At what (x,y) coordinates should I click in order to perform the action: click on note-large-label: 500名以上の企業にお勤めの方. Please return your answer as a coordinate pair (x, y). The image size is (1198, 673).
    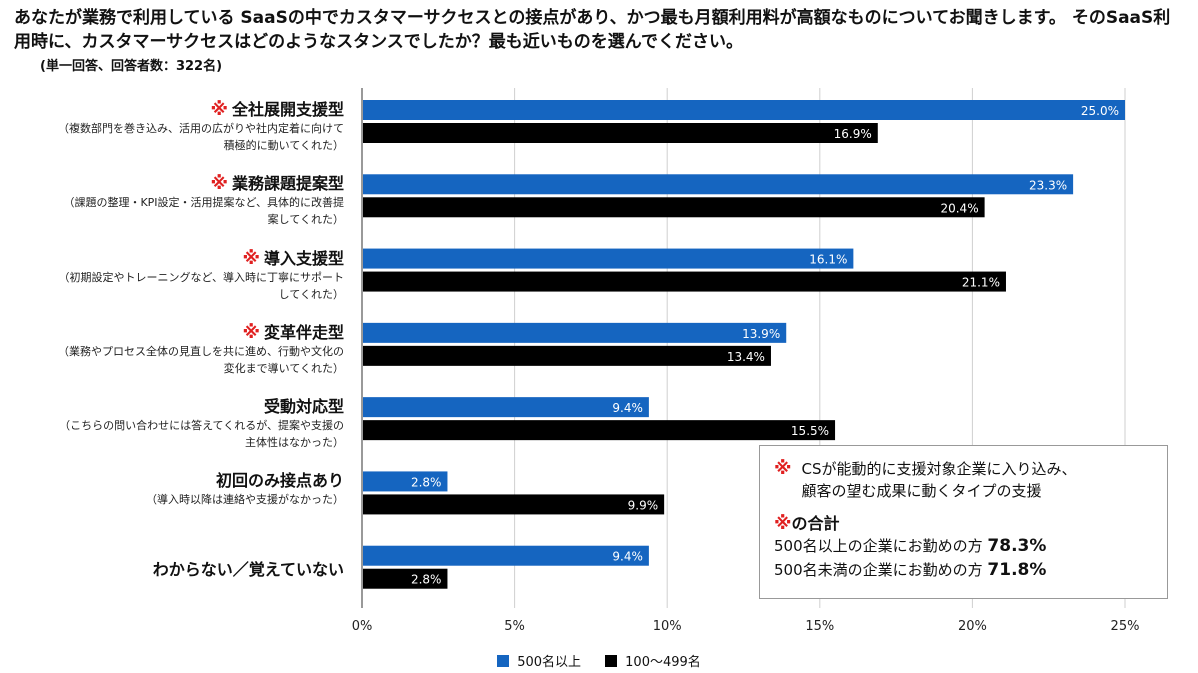
    Looking at the image, I should click on (878, 546).